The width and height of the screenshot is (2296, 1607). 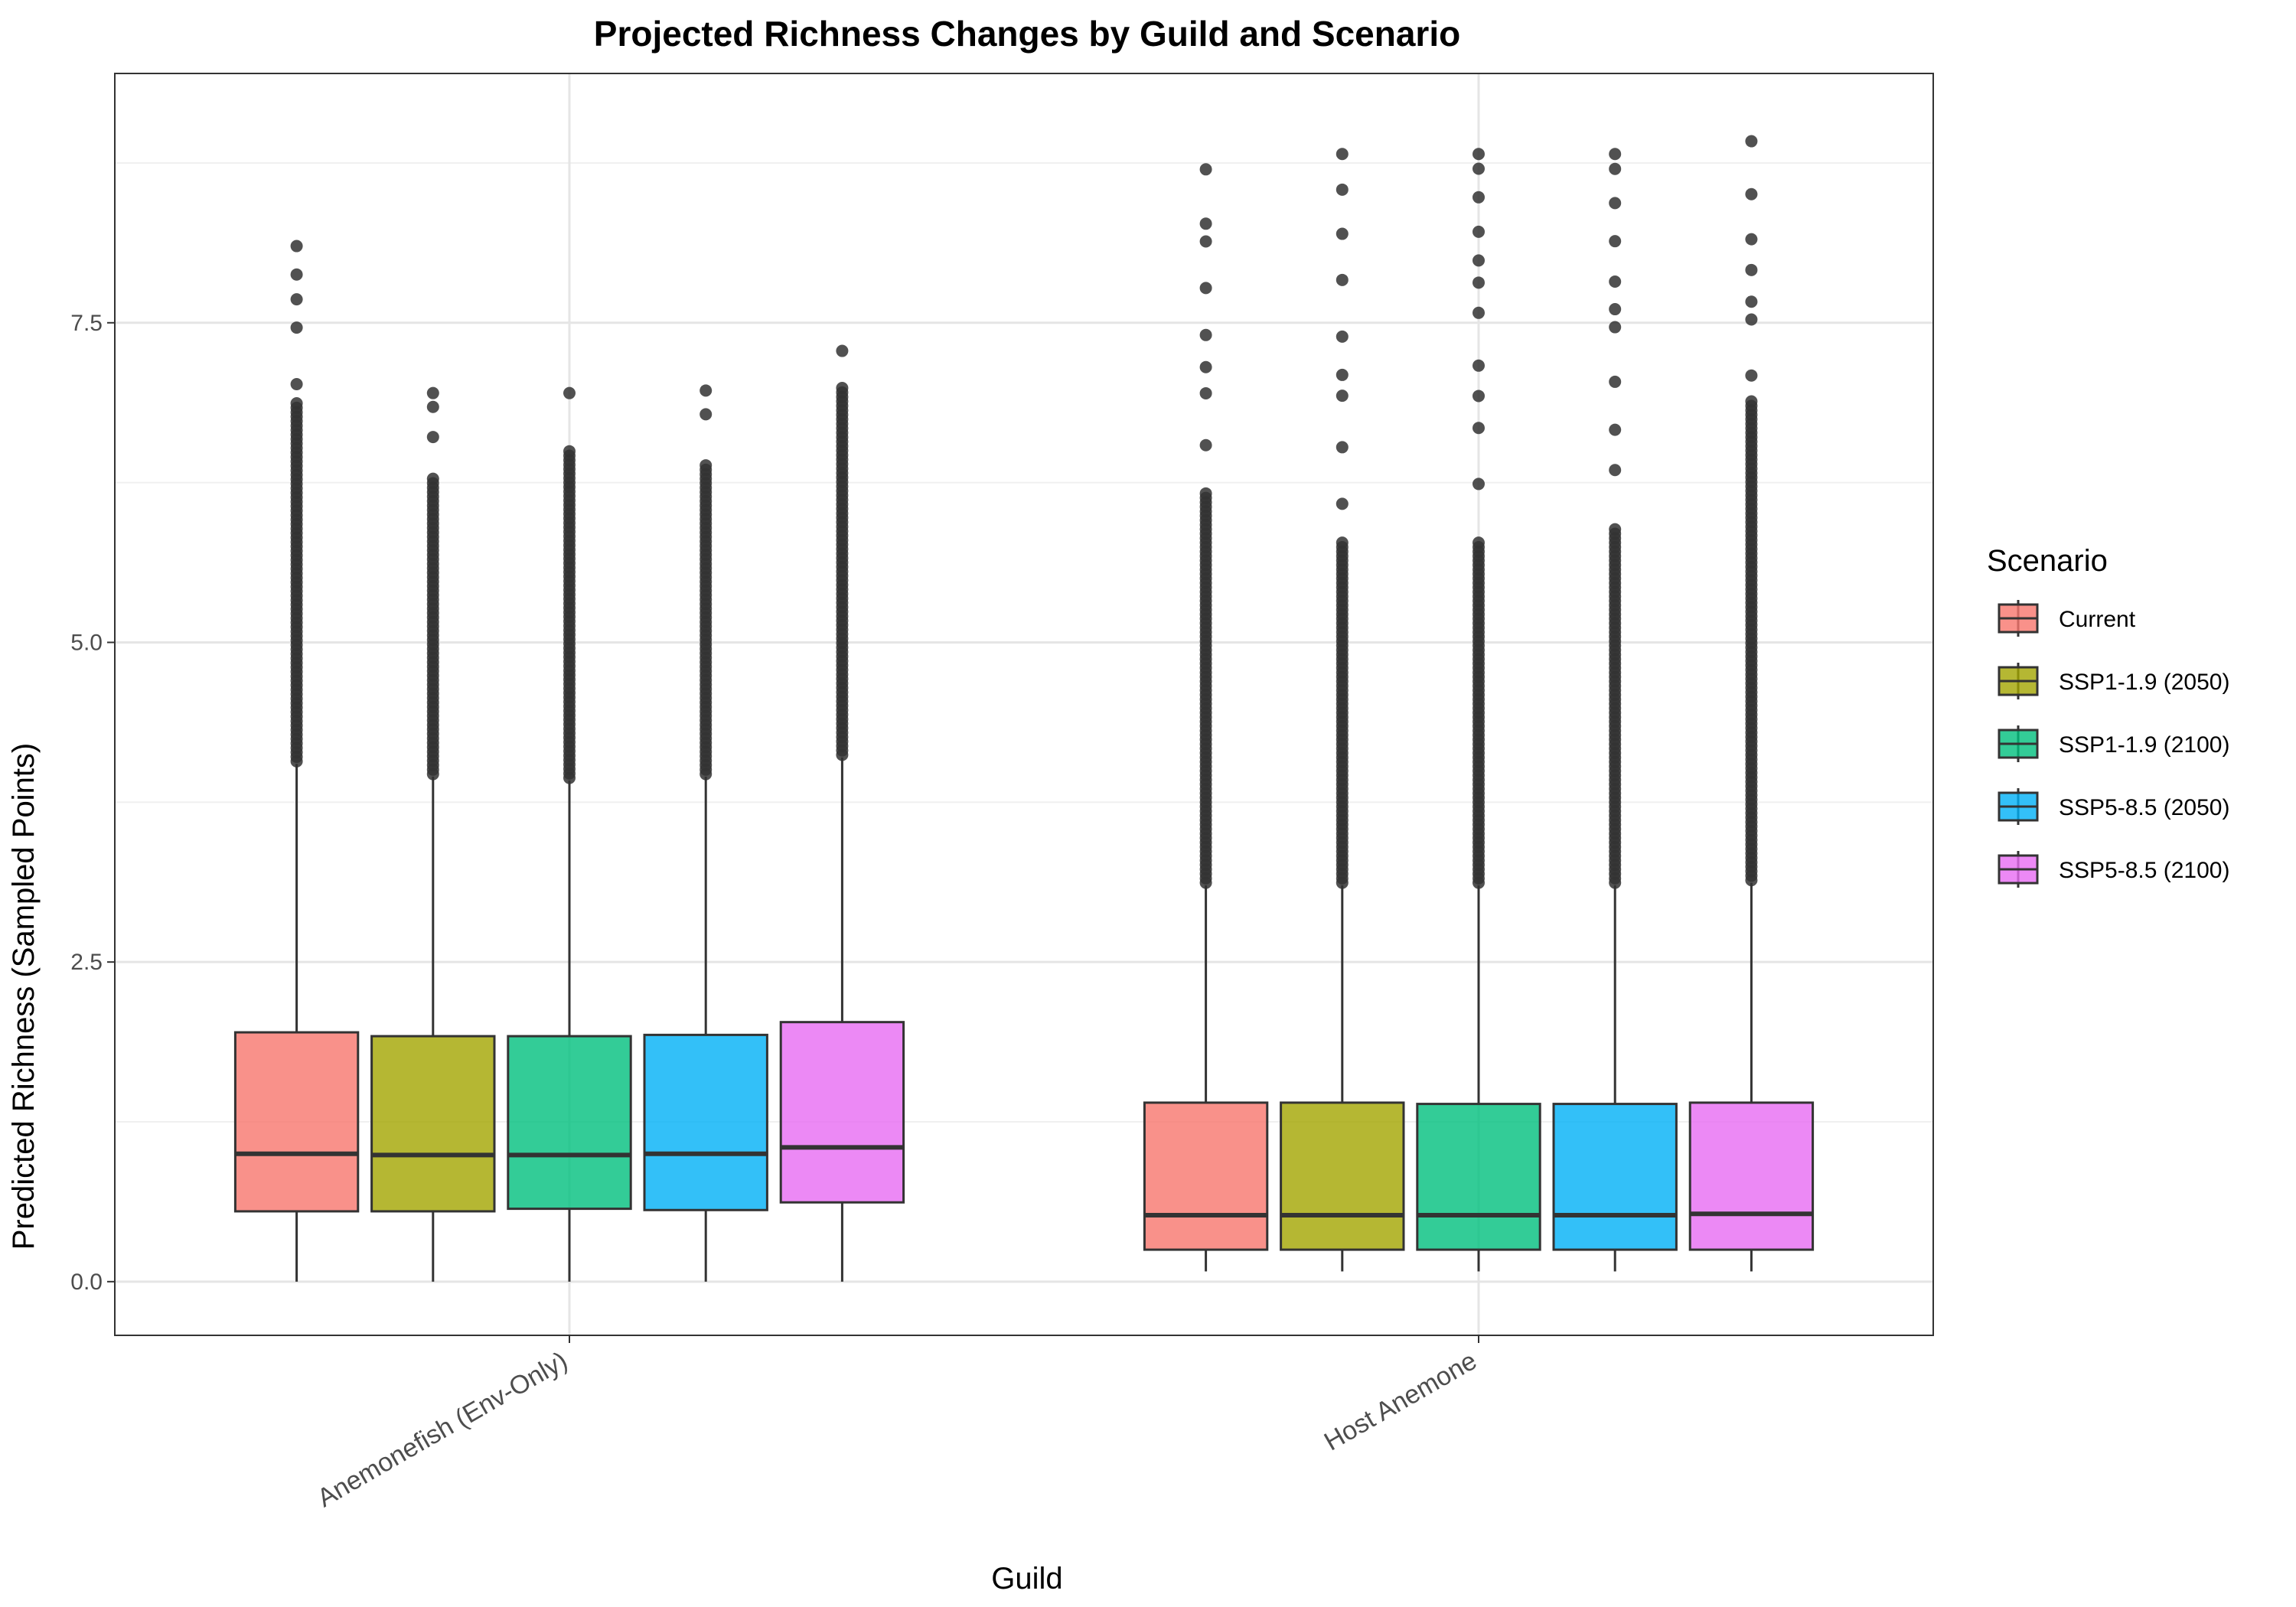 What do you see at coordinates (2144, 682) in the screenshot?
I see `legend-label: SSP1-1.9 (2050)` at bounding box center [2144, 682].